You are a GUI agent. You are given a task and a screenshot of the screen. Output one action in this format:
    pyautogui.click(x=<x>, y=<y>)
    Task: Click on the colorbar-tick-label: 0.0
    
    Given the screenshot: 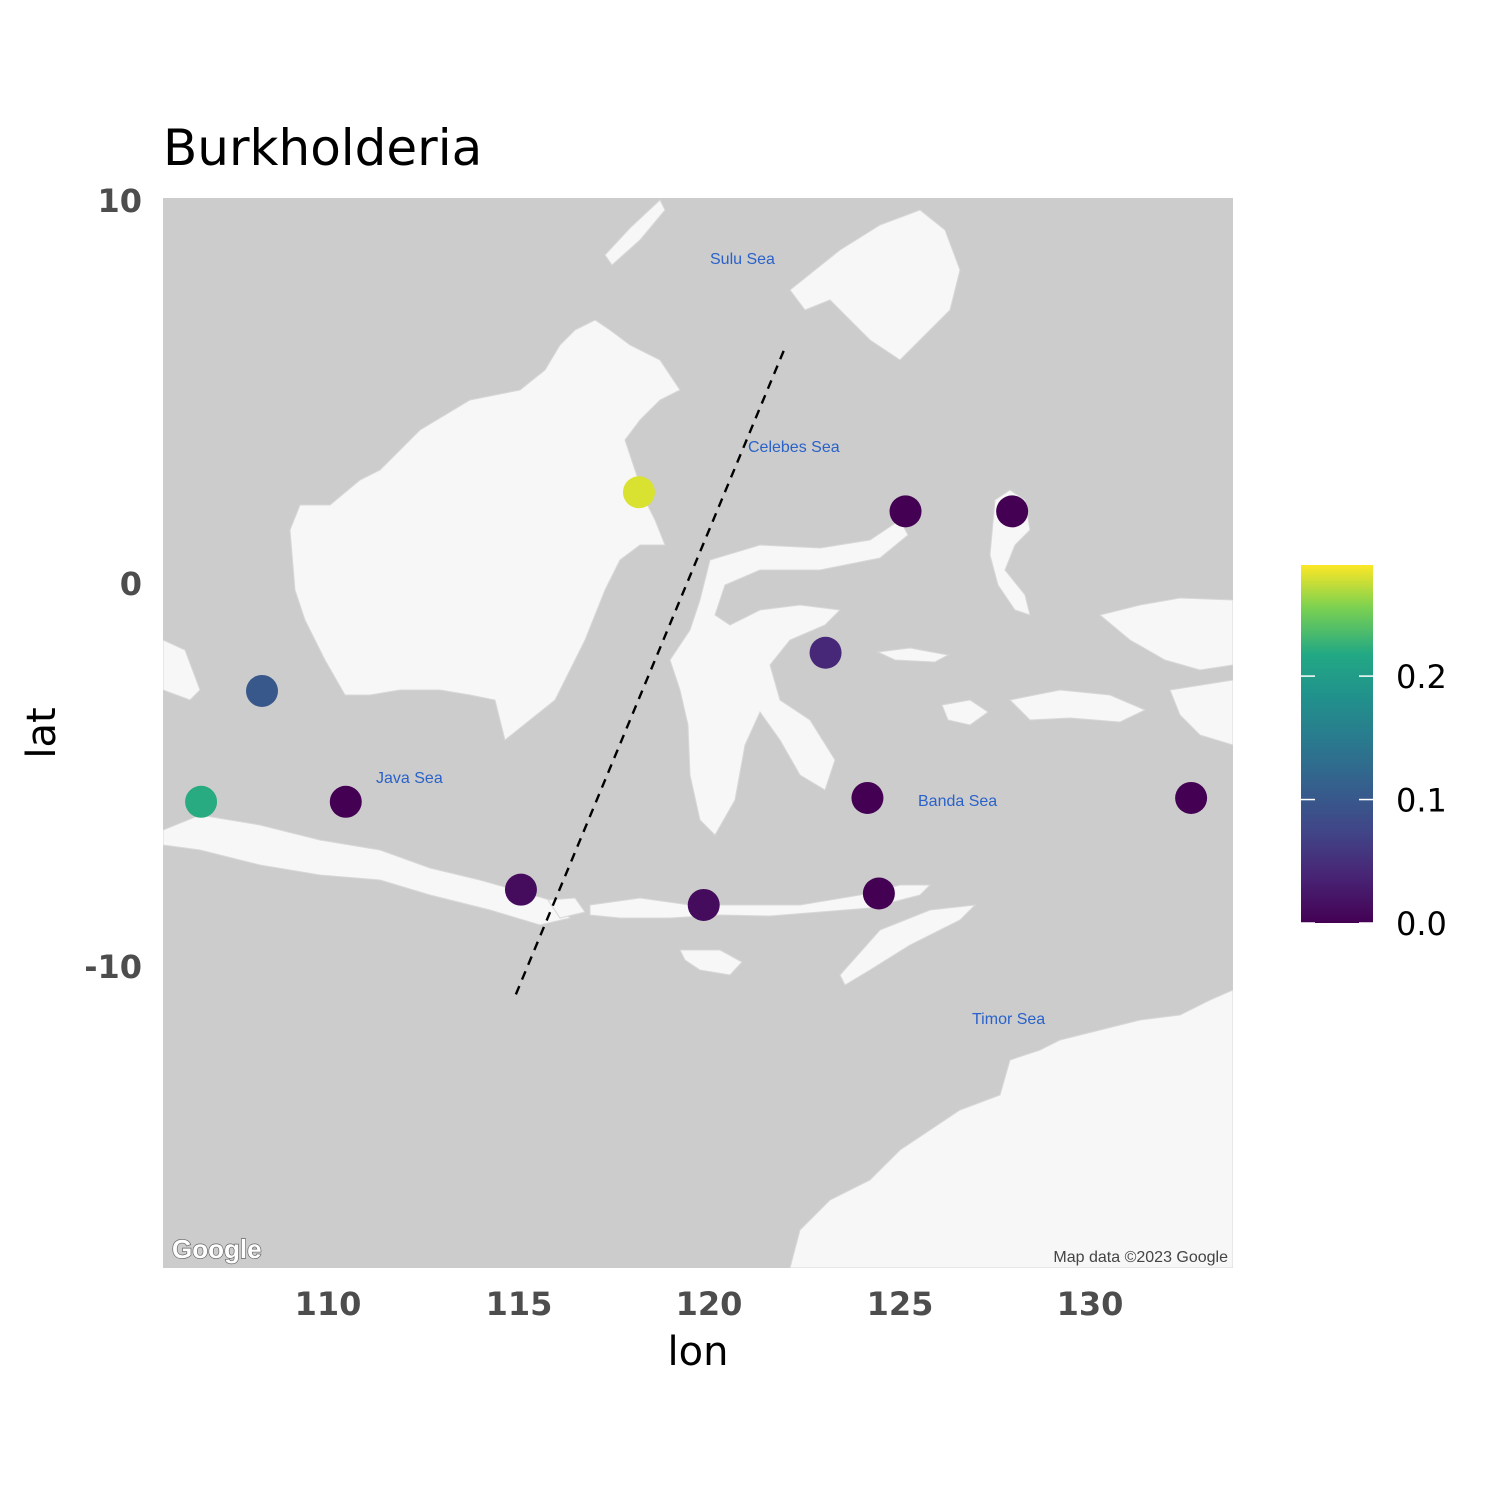 What is the action you would take?
    pyautogui.click(x=1421, y=924)
    